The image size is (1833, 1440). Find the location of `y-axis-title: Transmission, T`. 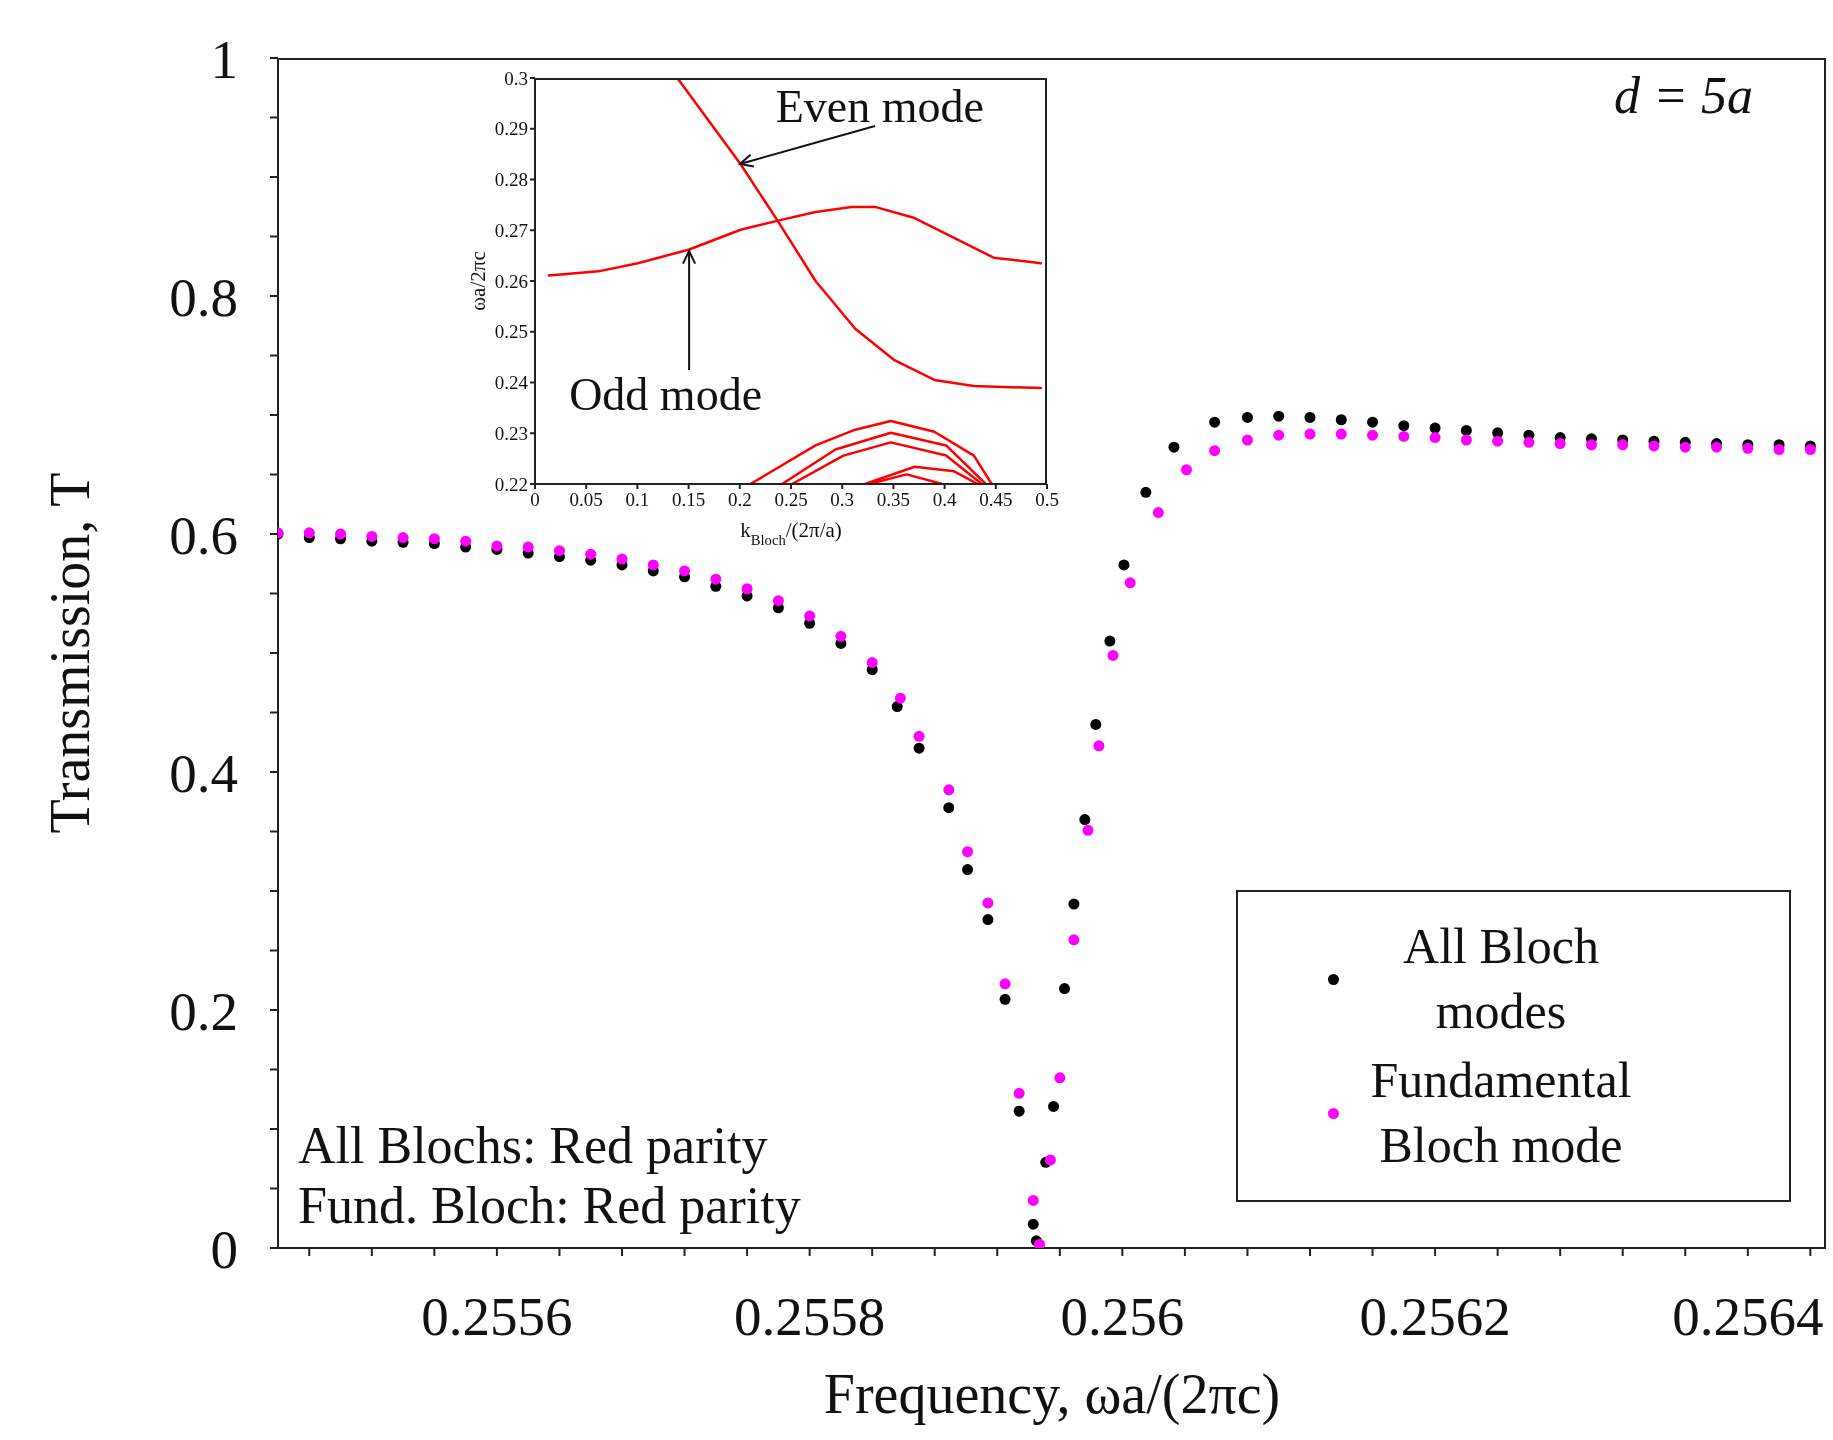

y-axis-title: Transmission, T is located at coordinates (70, 653).